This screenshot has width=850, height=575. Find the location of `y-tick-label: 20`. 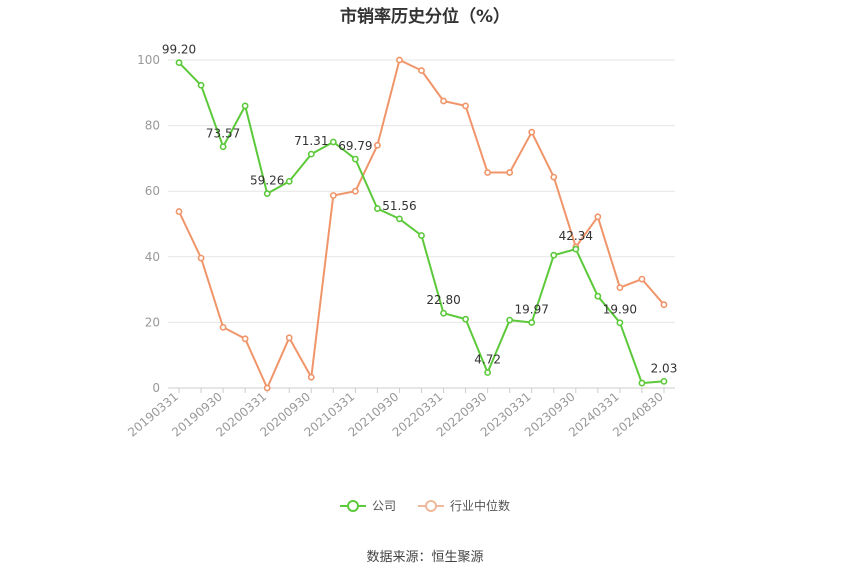

y-tick-label: 20 is located at coordinates (152, 322).